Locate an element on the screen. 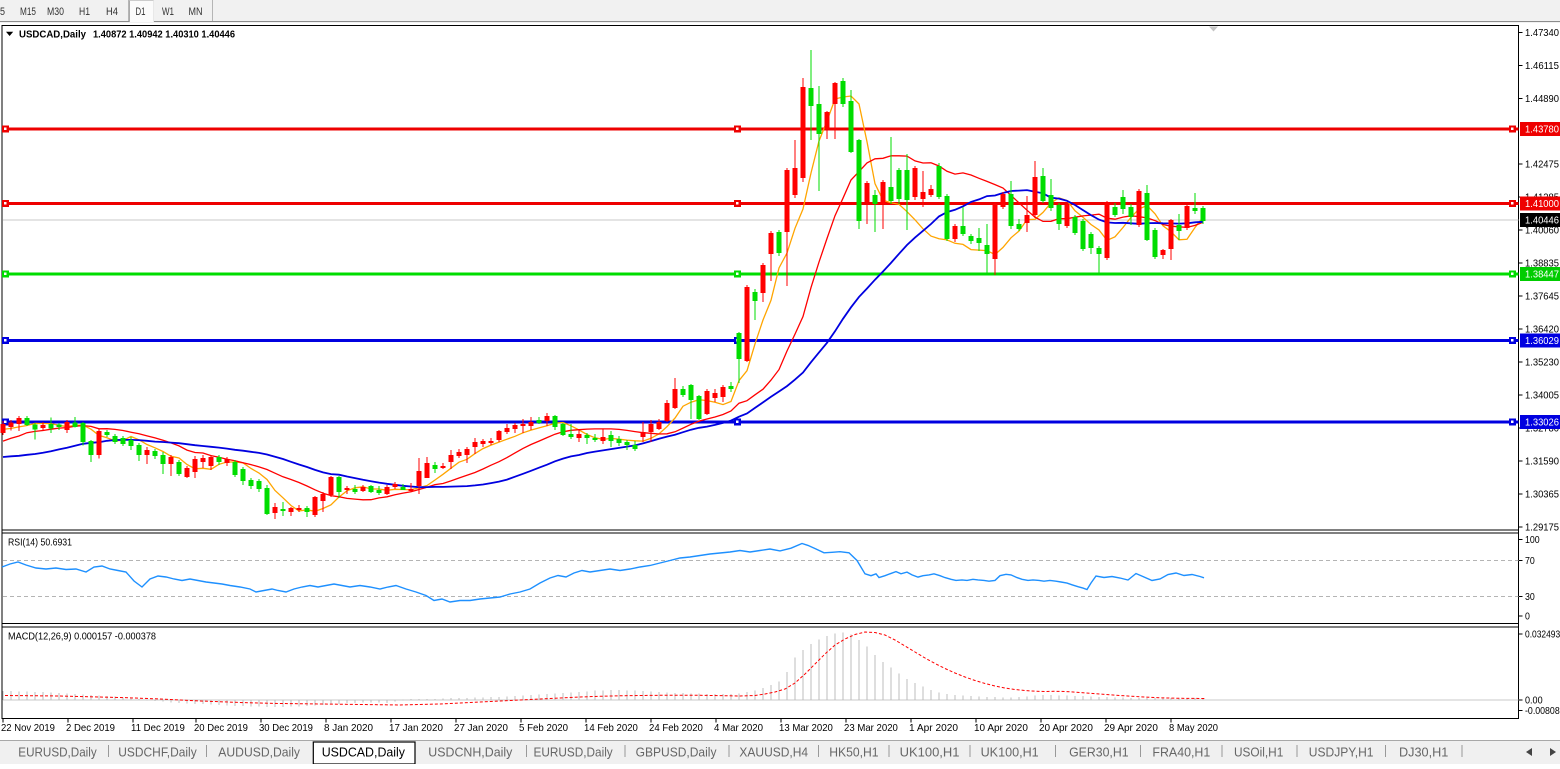  svg-text: 1.43780 is located at coordinates (1542, 130).